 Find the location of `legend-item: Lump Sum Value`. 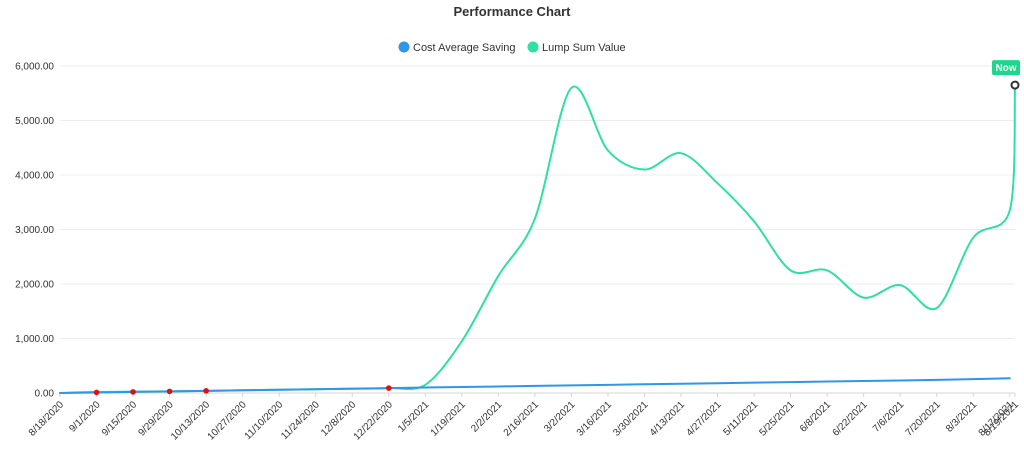

legend-item: Lump Sum Value is located at coordinates (576, 47).